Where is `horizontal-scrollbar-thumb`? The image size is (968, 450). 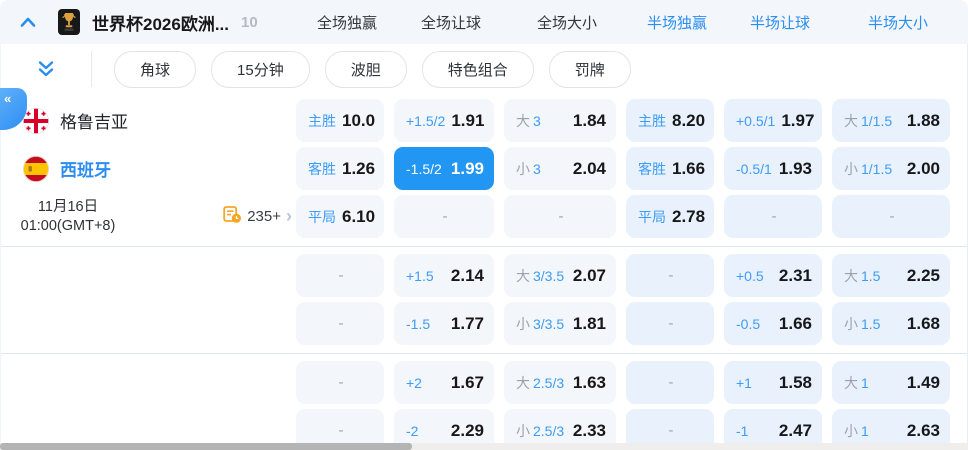 horizontal-scrollbar-thumb is located at coordinates (206, 446).